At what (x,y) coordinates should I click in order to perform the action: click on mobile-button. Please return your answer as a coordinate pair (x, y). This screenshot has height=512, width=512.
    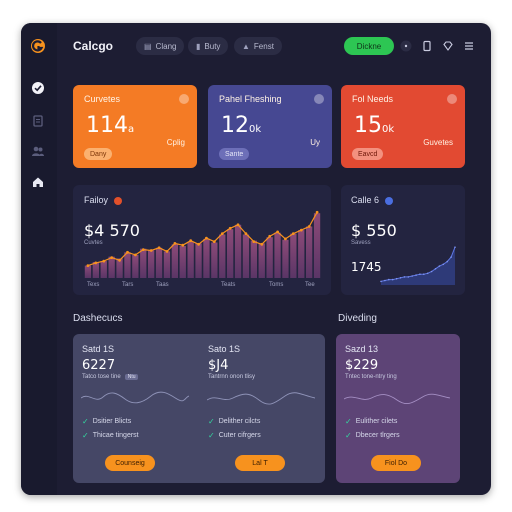
    Looking at the image, I should click on (427, 46).